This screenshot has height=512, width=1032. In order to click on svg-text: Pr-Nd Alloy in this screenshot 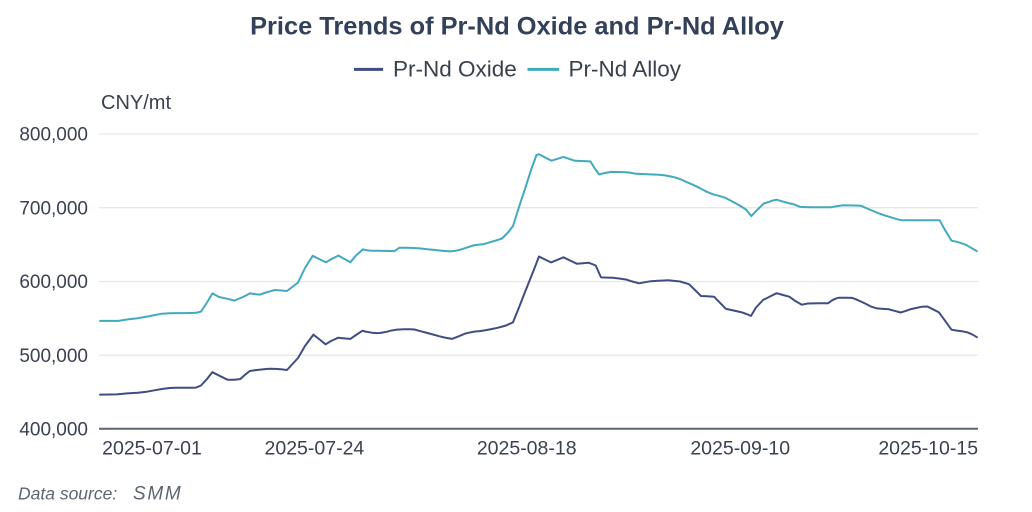, I will do `click(625, 69)`.